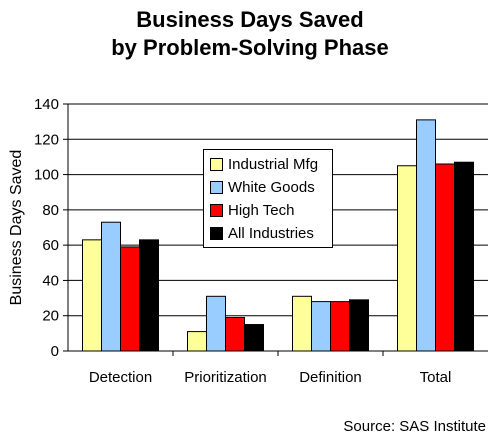 The width and height of the screenshot is (500, 440). What do you see at coordinates (250, 19) in the screenshot?
I see `chart-title-line-1: Business Days Saved` at bounding box center [250, 19].